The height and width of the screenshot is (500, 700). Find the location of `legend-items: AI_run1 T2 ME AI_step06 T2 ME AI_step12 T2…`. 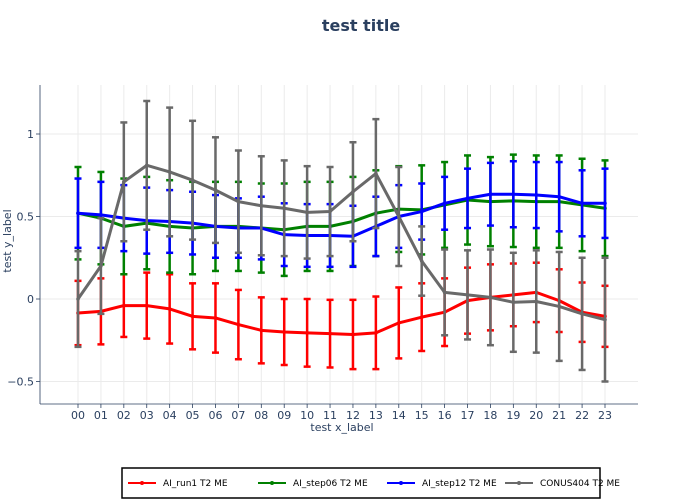

legend-items: AI_run1 T2 ME AI_step06 T2 ME AI_step12 T2… is located at coordinates (374, 484).